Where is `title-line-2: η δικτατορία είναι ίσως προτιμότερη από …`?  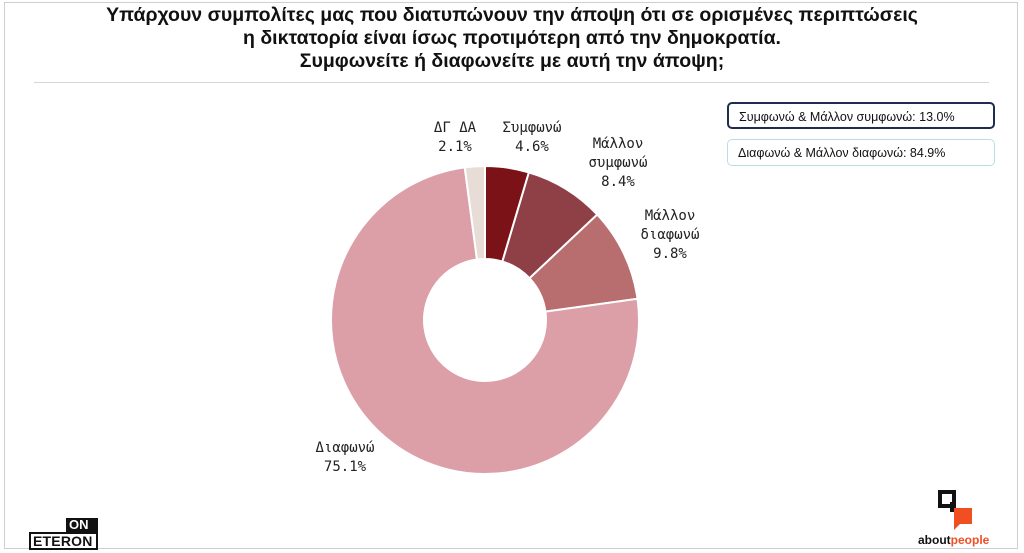
title-line-2: η δικτατορία είναι ίσως προτιμότερη από … is located at coordinates (512, 38).